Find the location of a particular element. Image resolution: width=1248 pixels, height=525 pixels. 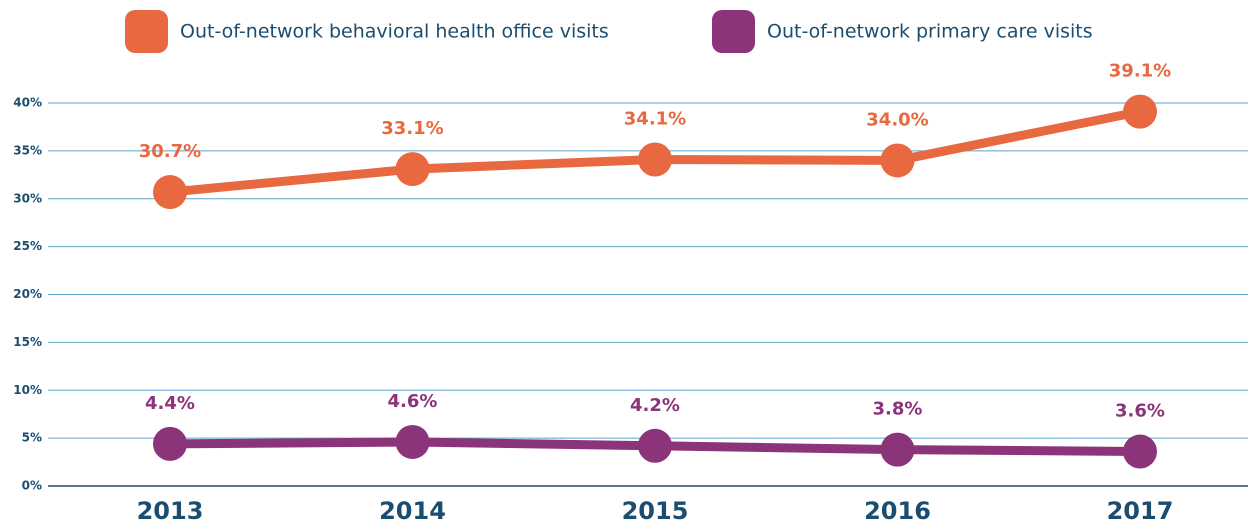

data-label: 39.1% is located at coordinates (1140, 71).